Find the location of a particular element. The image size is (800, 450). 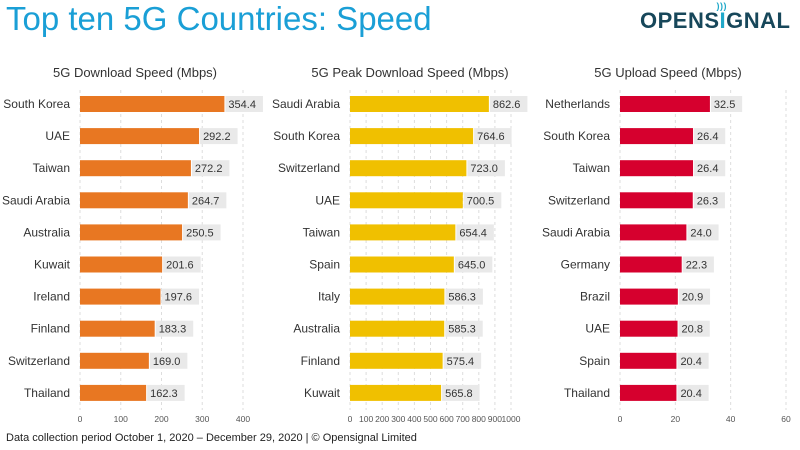

x-tick-label: 40 is located at coordinates (731, 419).